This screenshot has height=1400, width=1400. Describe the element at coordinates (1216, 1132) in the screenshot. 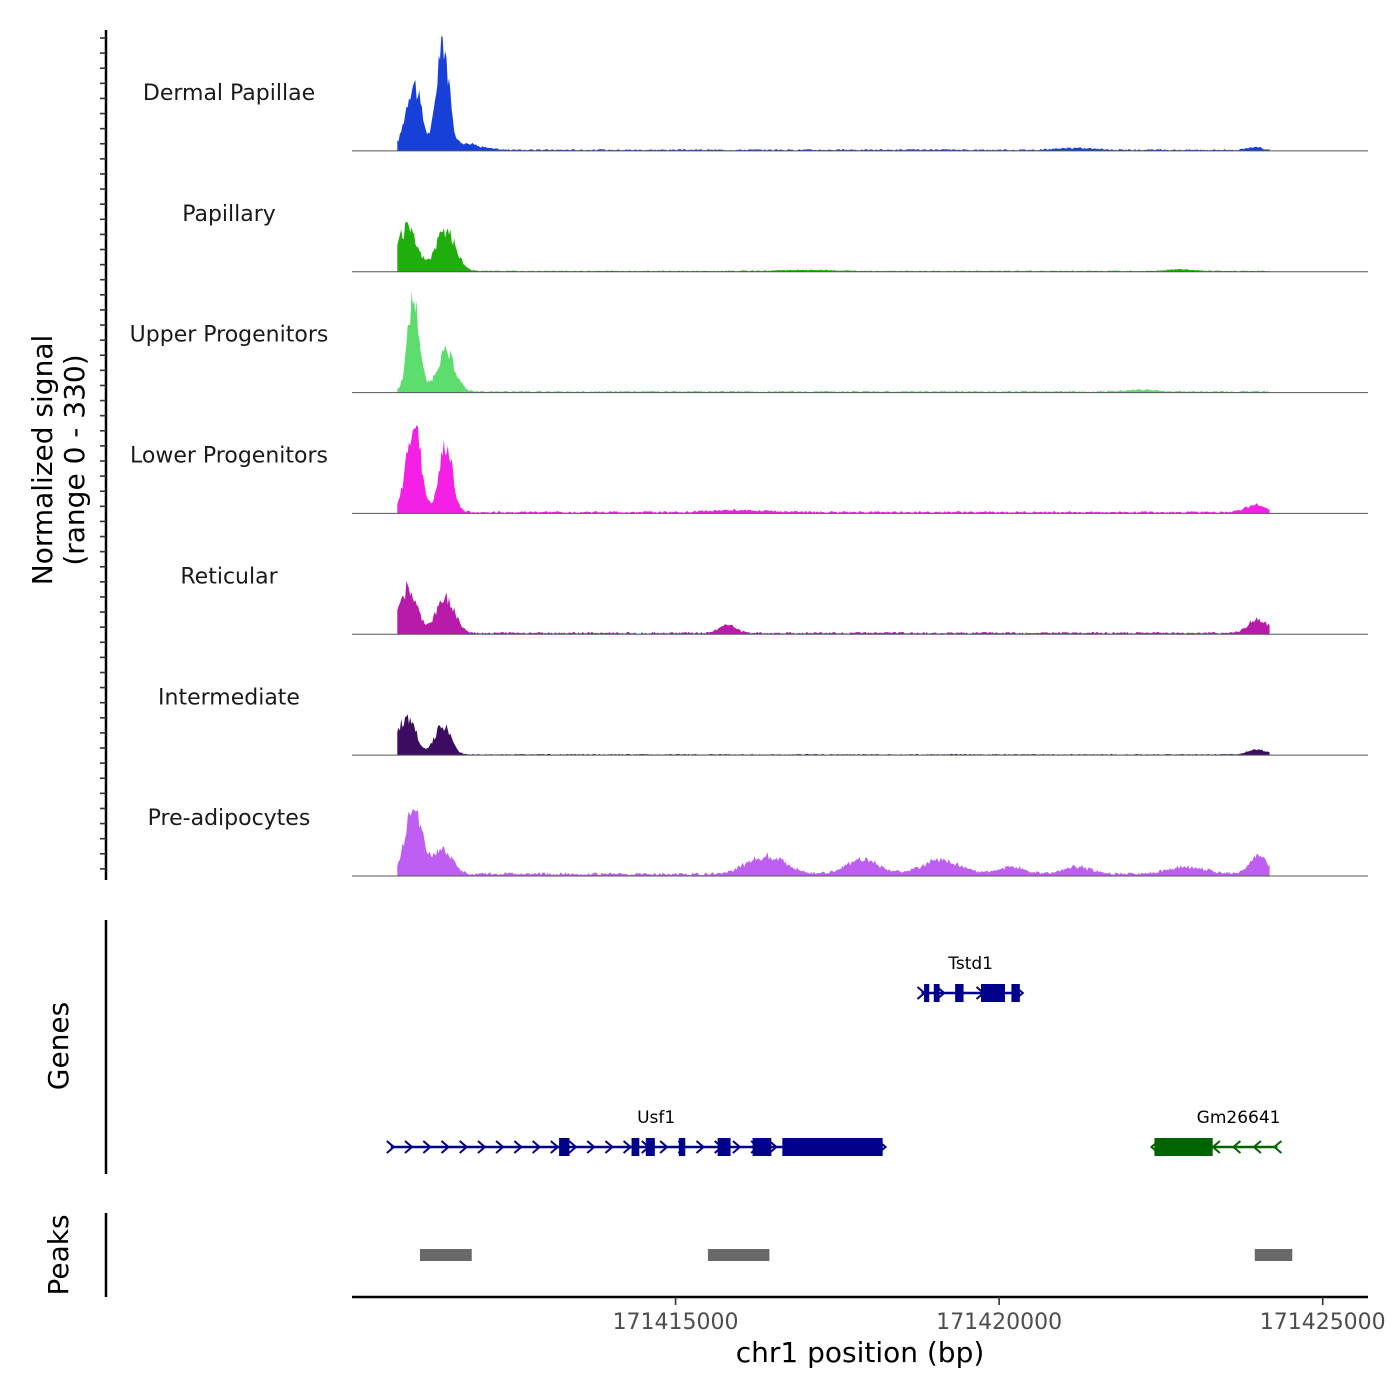

I see `gene-gm26641: Gm26641` at that location.